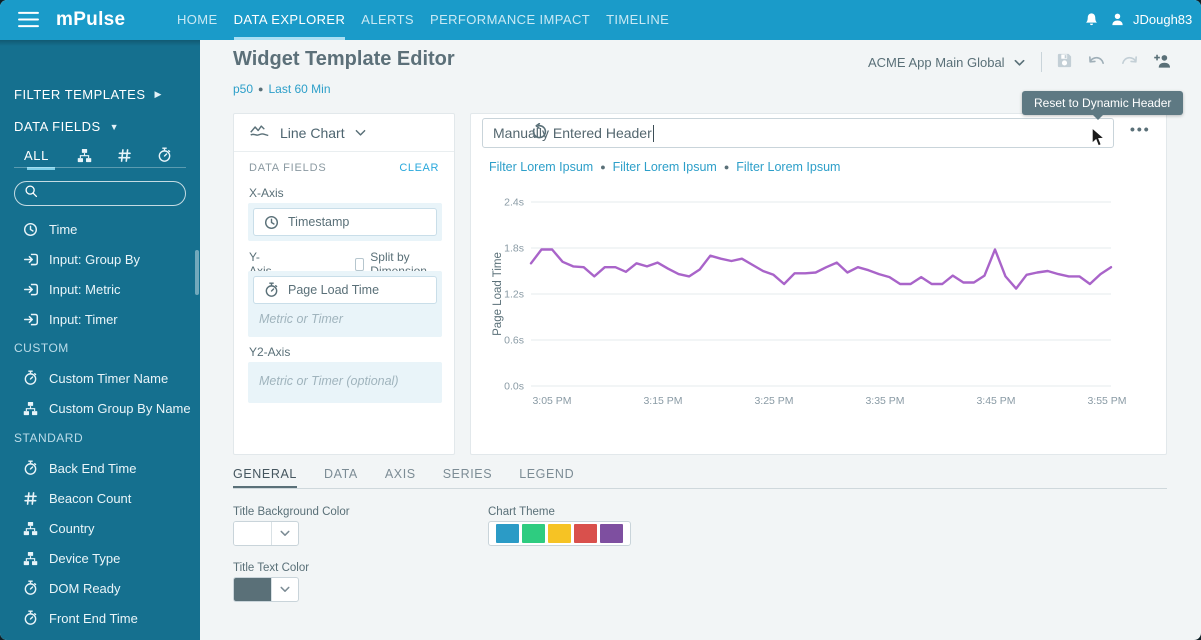  Describe the element at coordinates (88, 94) in the screenshot. I see `filter-templates-toggle: FILTER TEMPLATES ▶` at that location.